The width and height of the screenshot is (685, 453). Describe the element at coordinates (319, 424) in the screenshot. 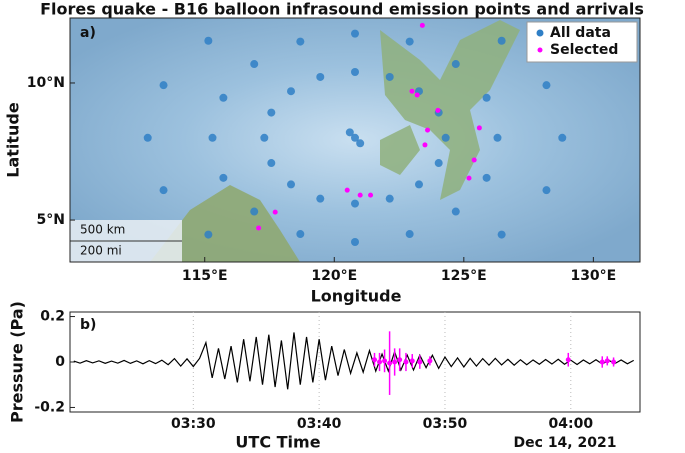

I see `x-tick-label: 03:40` at that location.